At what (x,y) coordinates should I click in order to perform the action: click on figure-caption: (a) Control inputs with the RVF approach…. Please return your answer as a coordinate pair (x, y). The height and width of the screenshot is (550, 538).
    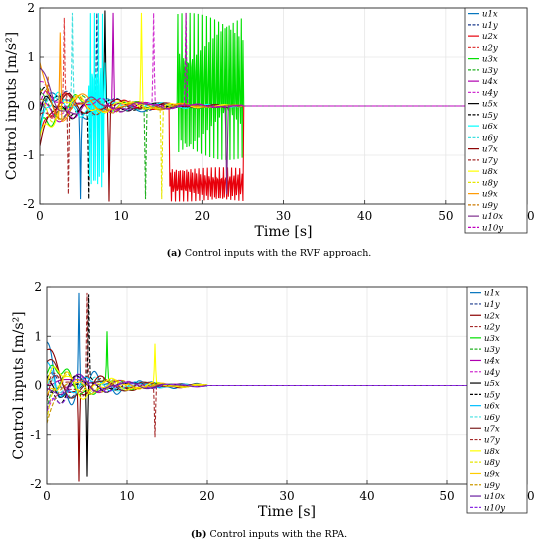
    Looking at the image, I should click on (269, 253).